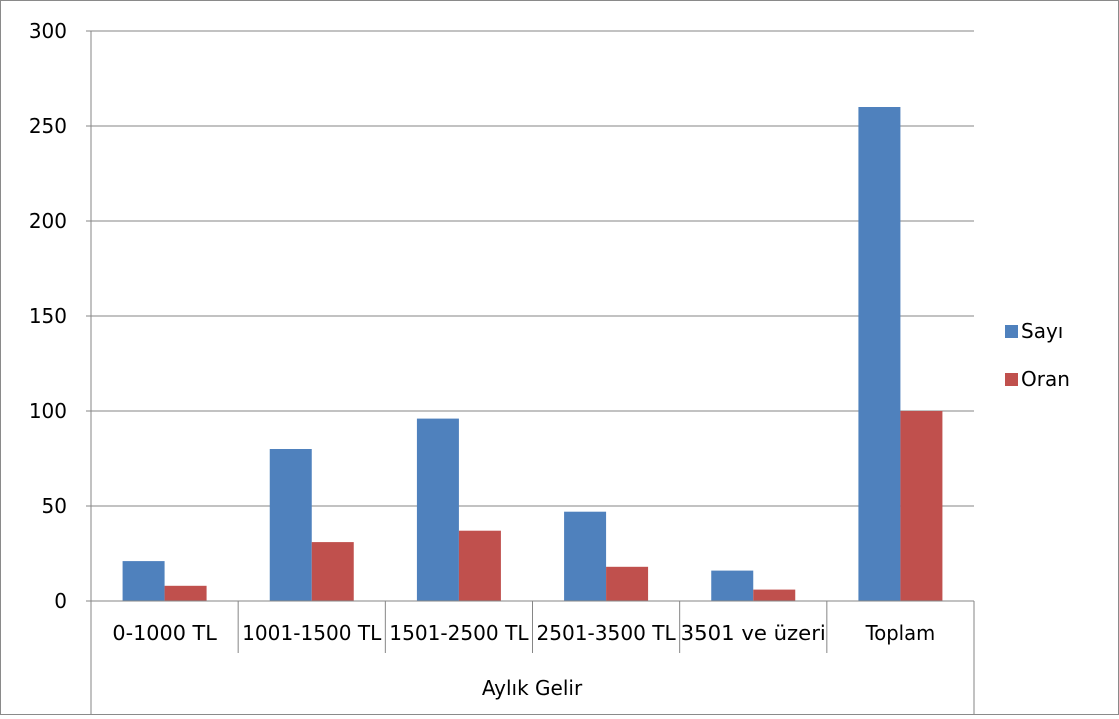 This screenshot has width=1119, height=719. I want to click on y-tick-label: 50, so click(54, 506).